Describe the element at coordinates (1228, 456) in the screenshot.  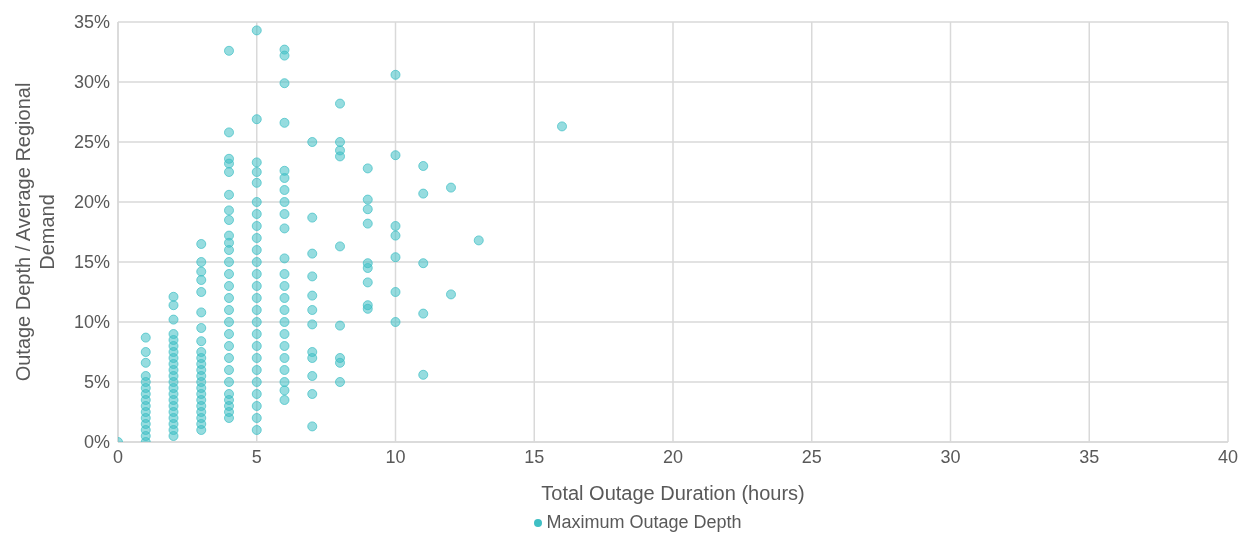
I see `x-tick-label: 40` at that location.